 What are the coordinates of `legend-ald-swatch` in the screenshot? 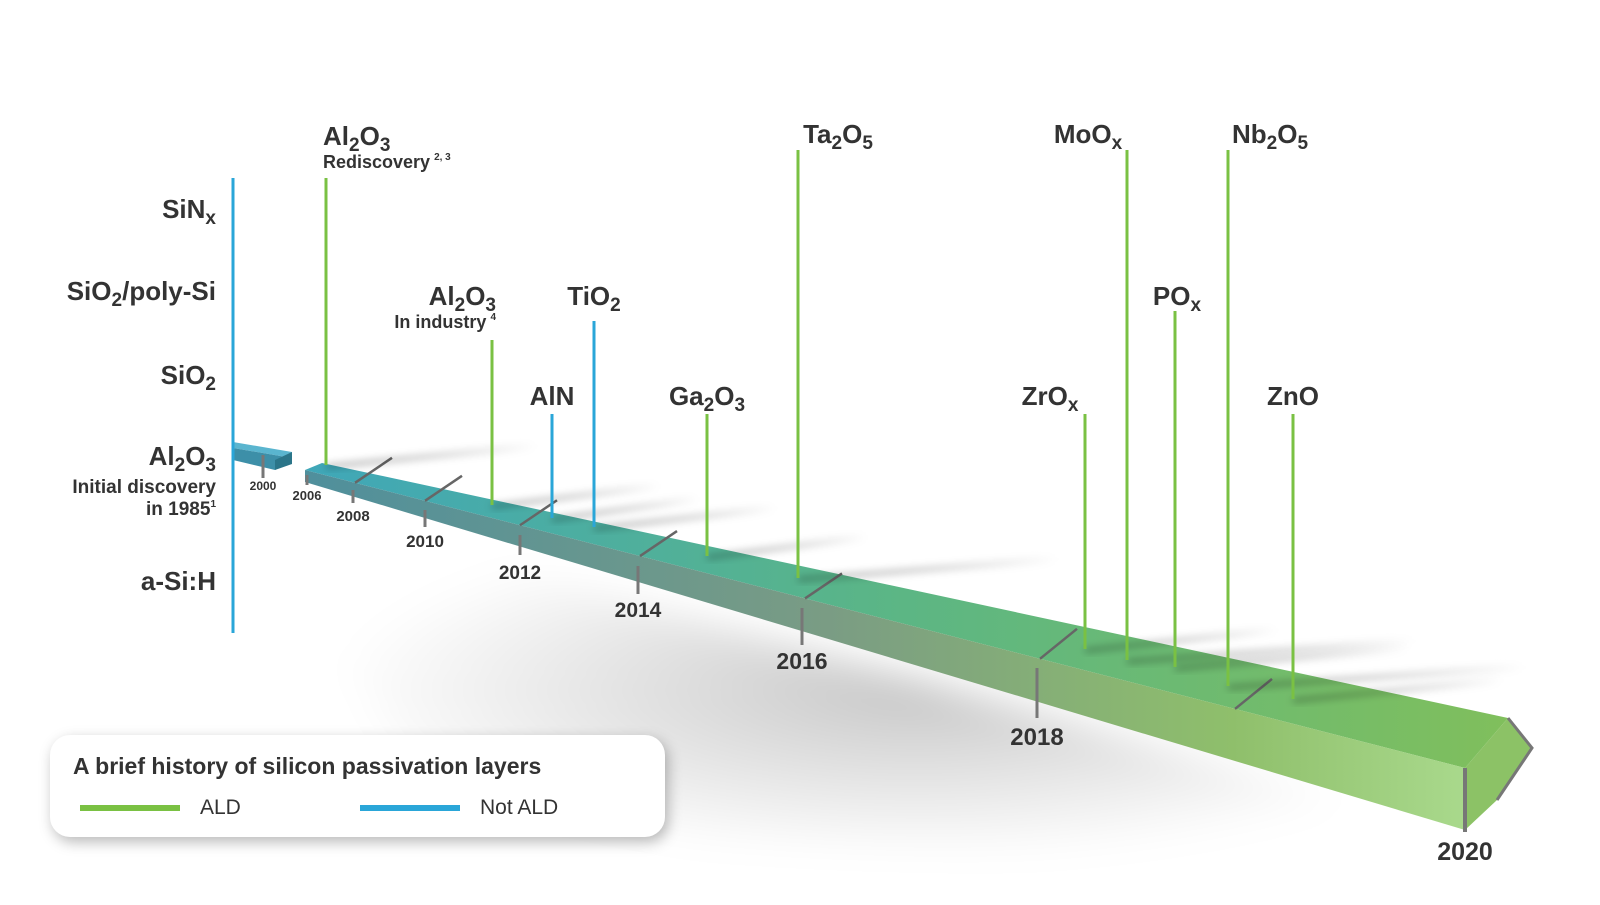 It's located at (130, 808).